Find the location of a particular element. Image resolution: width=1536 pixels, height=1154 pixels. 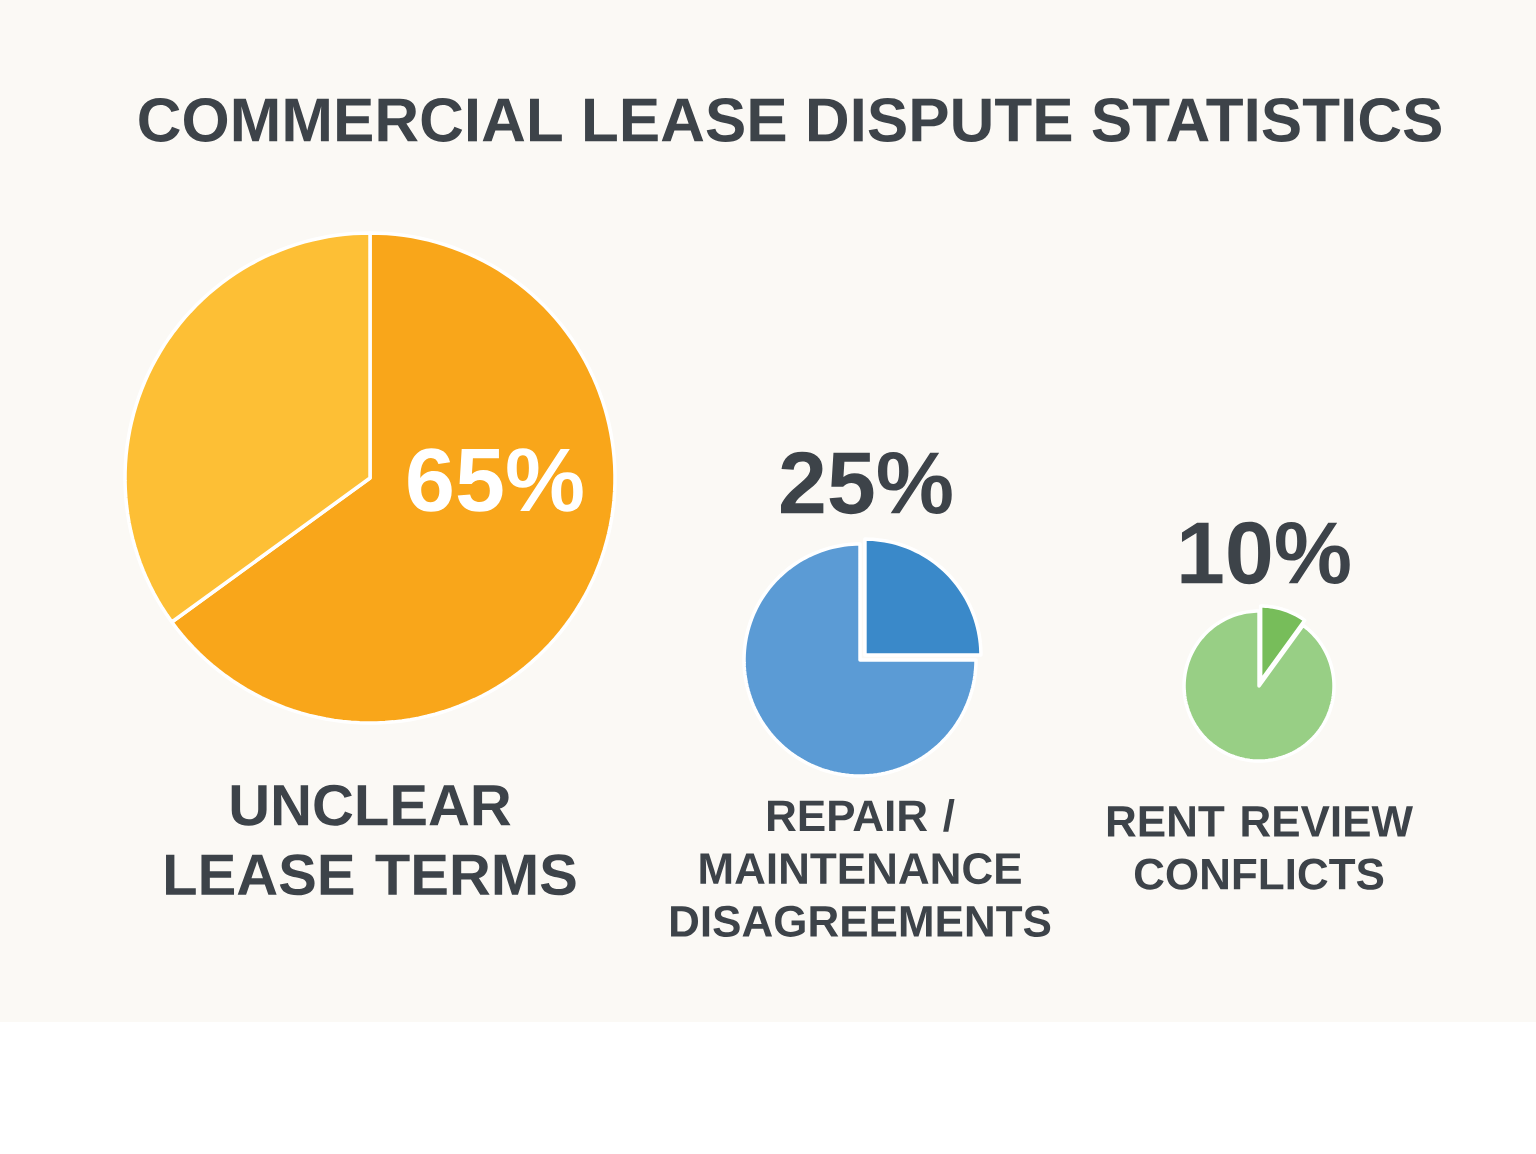

text: UNCLEAR LEASE TERMS is located at coordinates (371, 840).